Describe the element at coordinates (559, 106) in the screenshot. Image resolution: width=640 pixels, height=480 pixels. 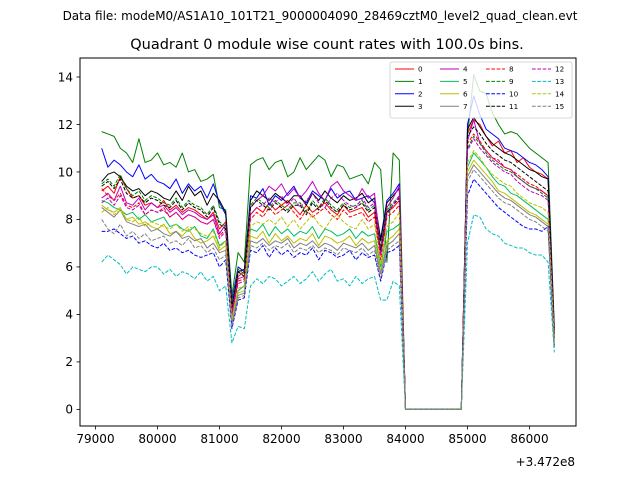
I see `legend-label-15: 15` at that location.